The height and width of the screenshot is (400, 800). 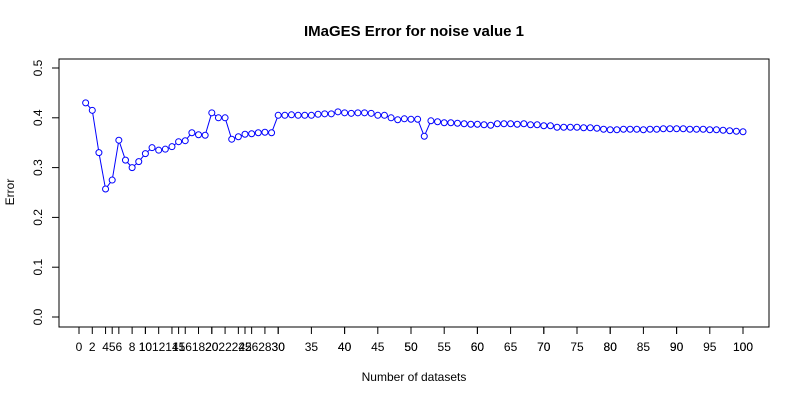 I want to click on x-minor-tick-label: 16, so click(x=186, y=347).